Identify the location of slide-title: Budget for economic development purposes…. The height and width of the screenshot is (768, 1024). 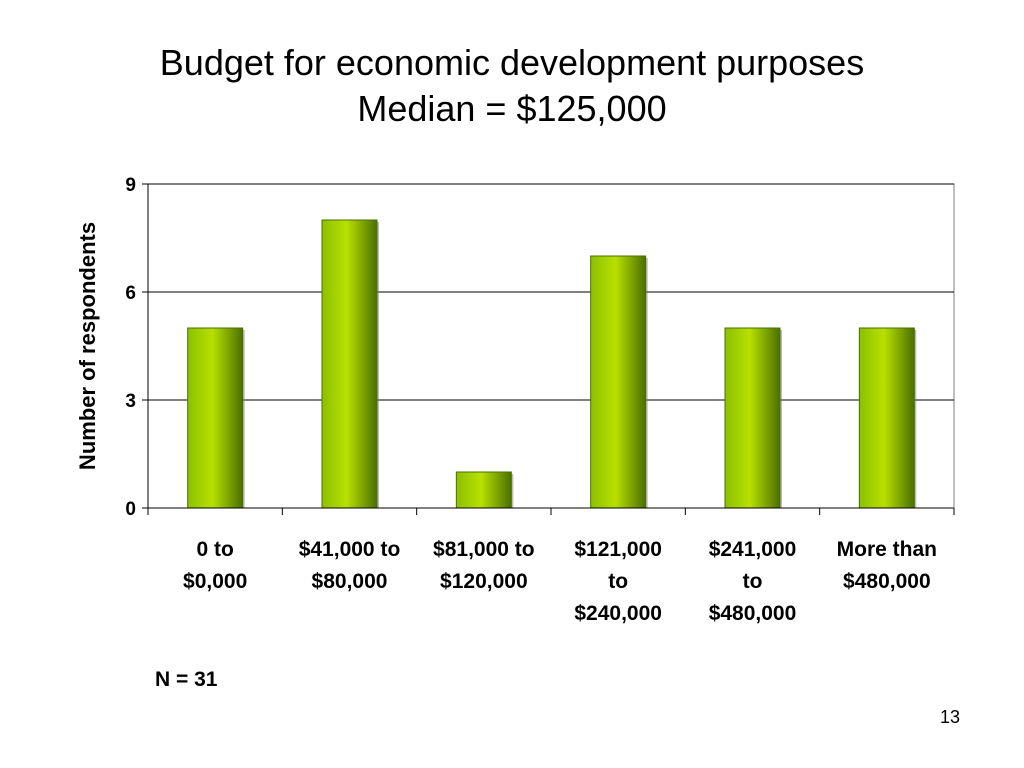
(512, 86).